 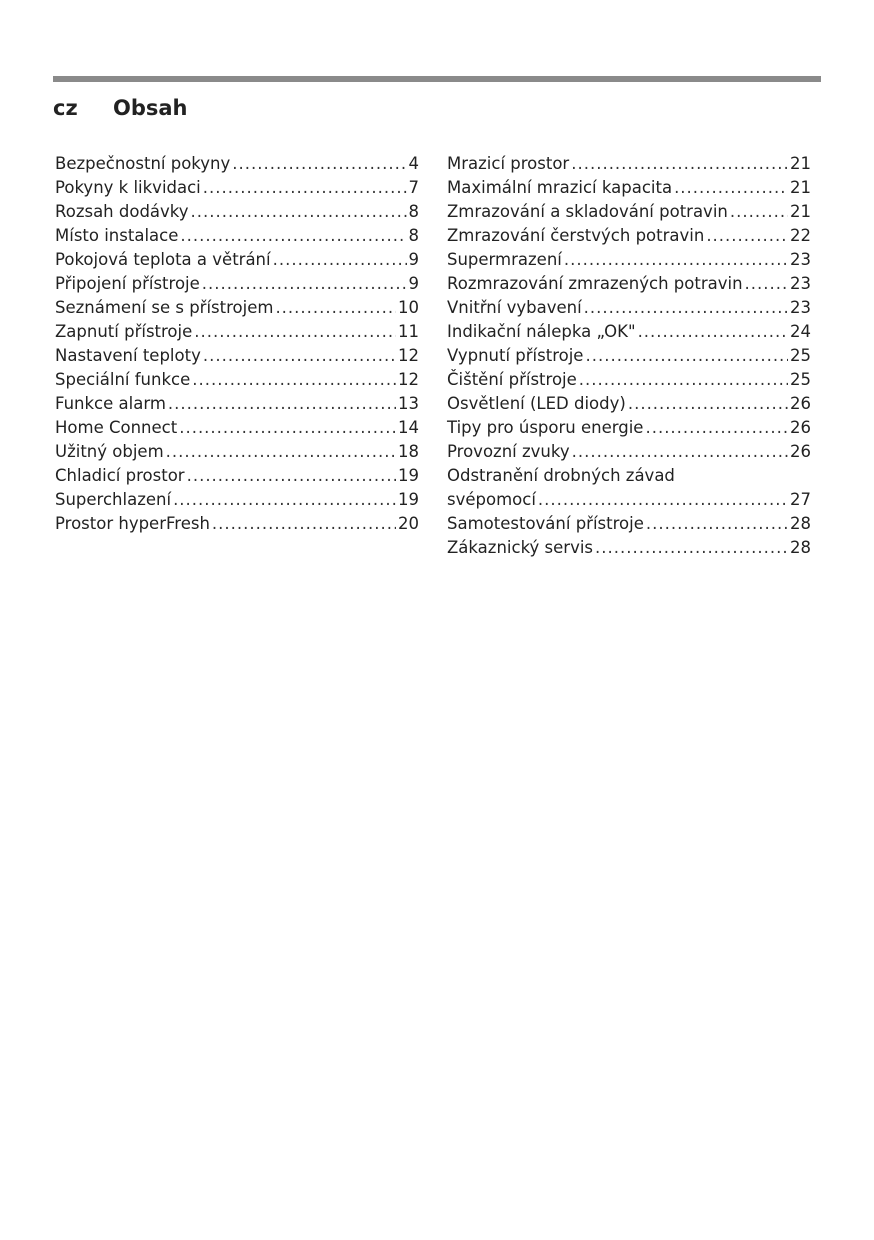 What do you see at coordinates (629, 164) in the screenshot?
I see `toc-entry: Mrazicí prostor 21` at bounding box center [629, 164].